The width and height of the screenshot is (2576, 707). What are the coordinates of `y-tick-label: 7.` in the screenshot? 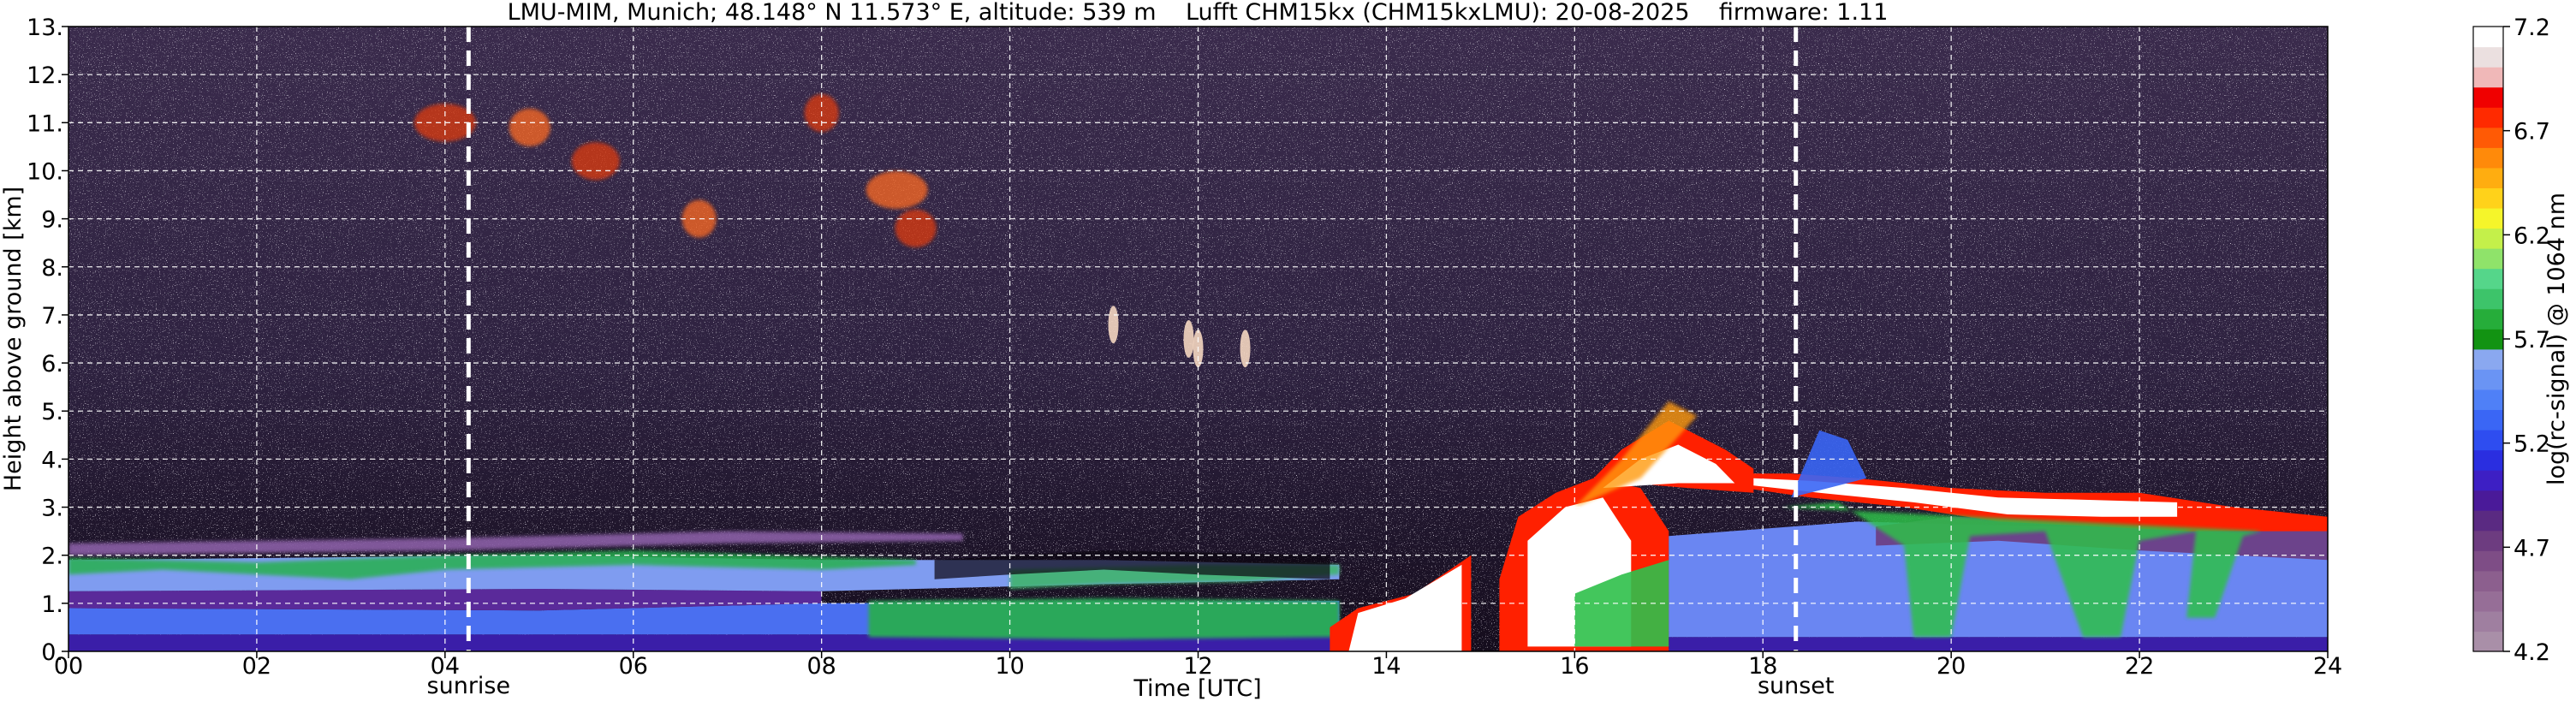 It's located at (52, 316).